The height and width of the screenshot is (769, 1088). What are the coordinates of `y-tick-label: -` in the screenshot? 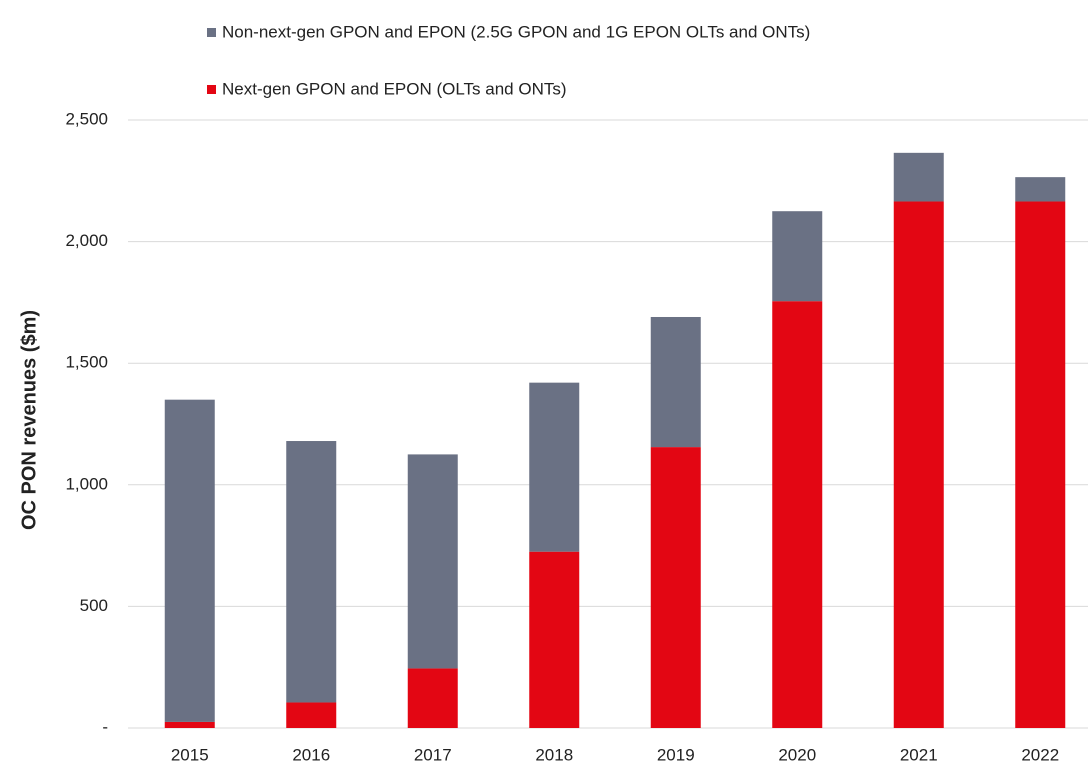 It's located at (105, 726).